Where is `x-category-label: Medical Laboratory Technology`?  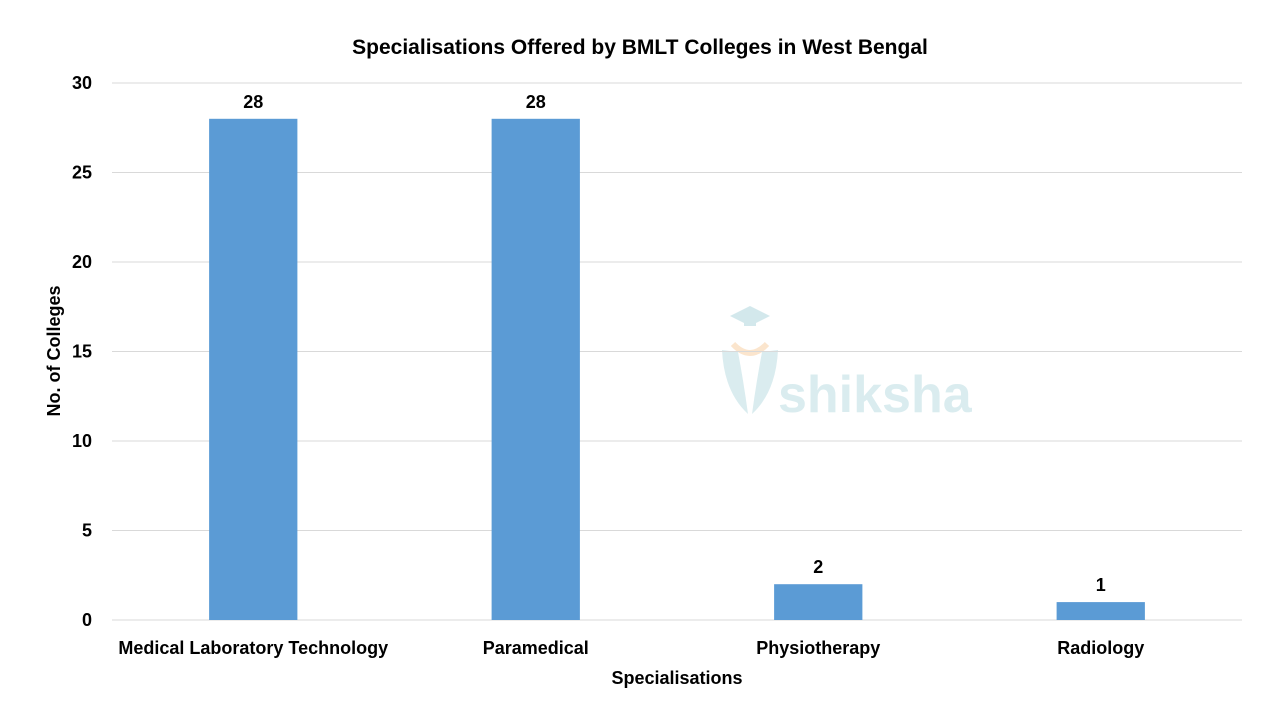 x-category-label: Medical Laboratory Technology is located at coordinates (253, 648).